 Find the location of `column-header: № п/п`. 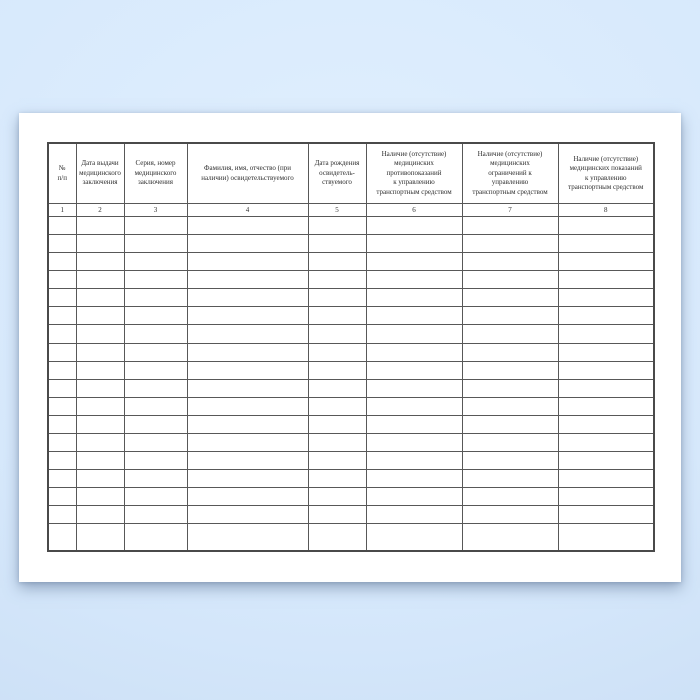

column-header: № п/п is located at coordinates (62, 173).